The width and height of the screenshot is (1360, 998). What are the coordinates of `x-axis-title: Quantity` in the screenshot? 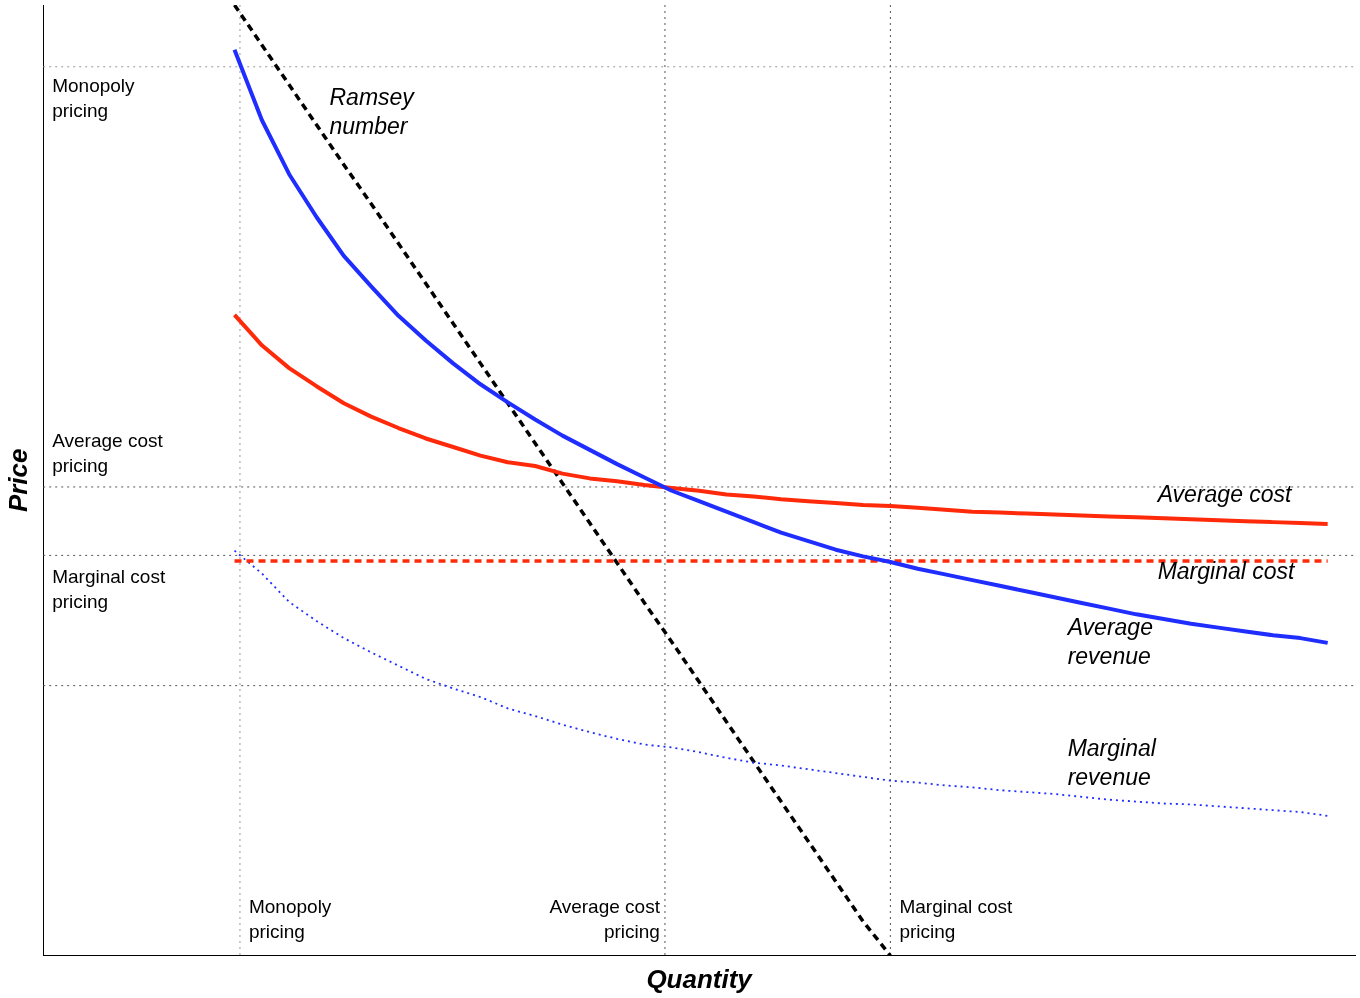 It's located at (700, 978).